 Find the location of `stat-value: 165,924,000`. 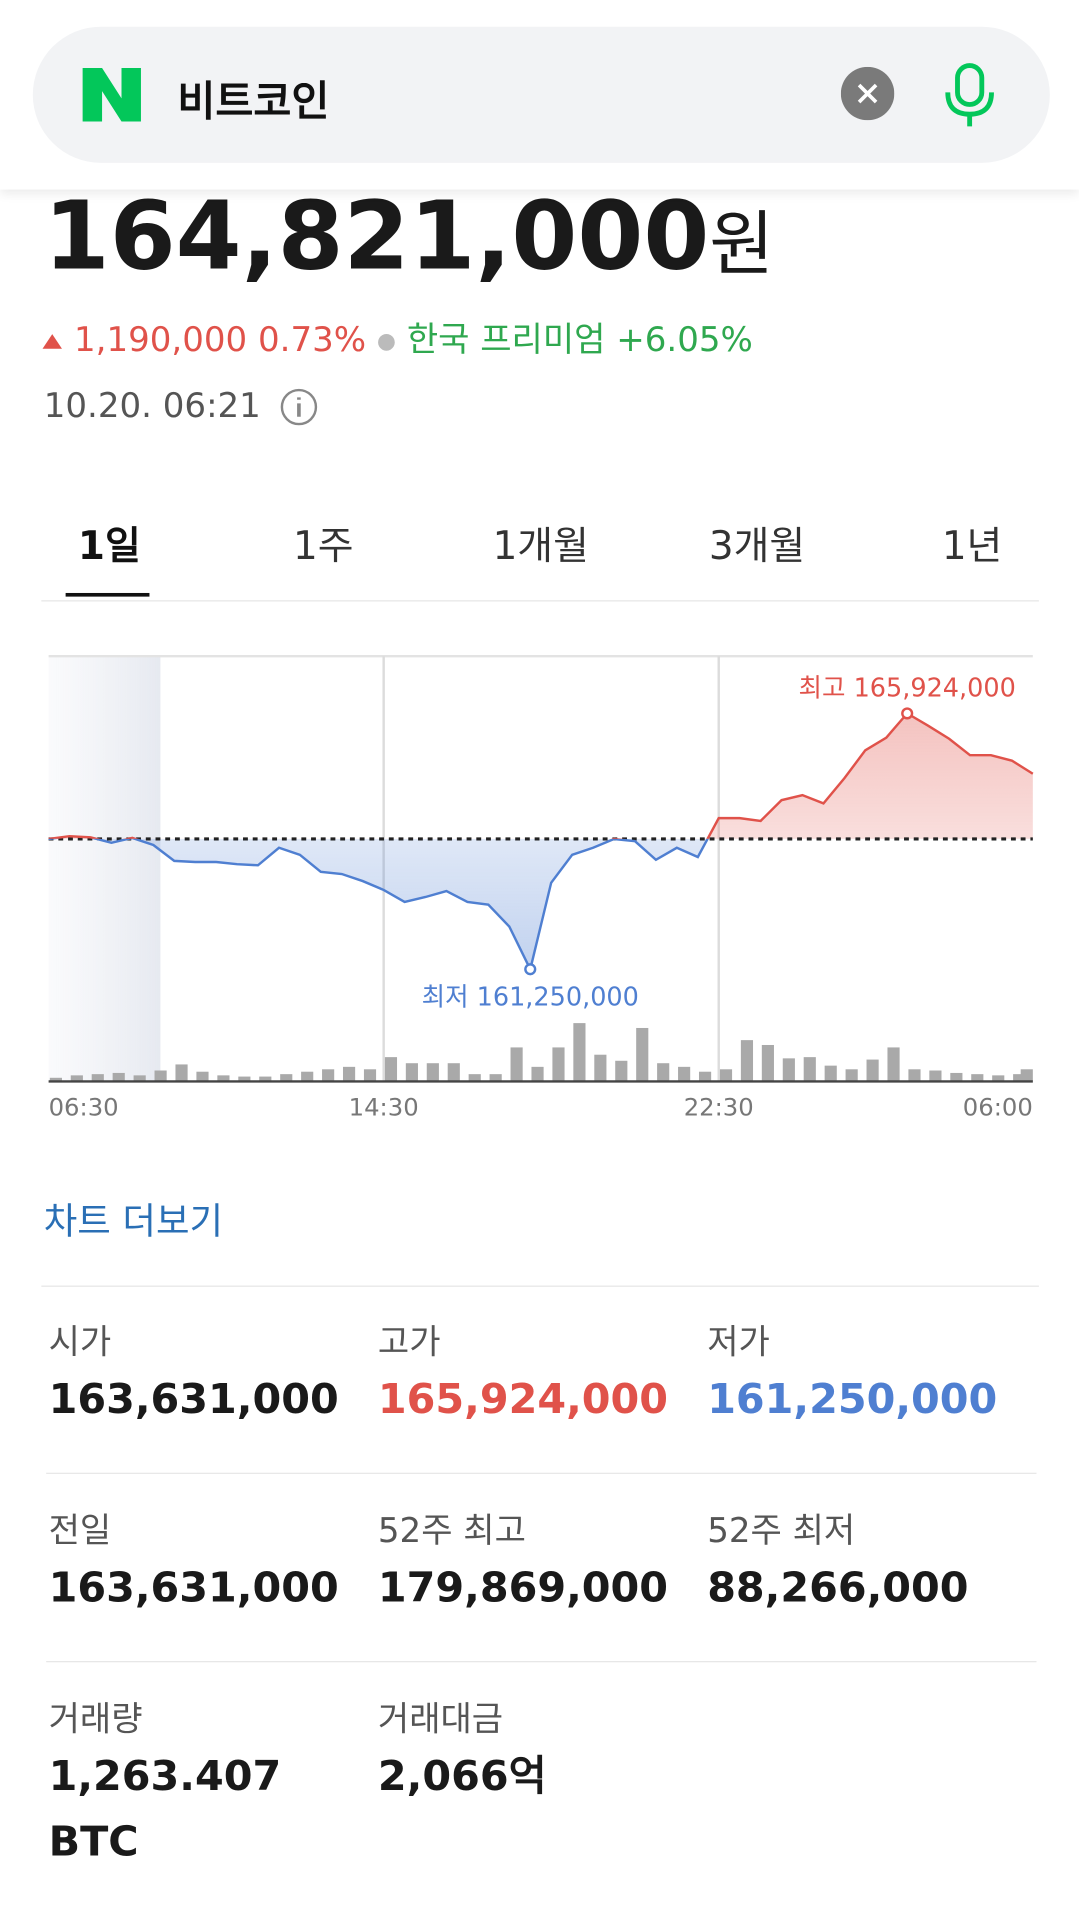

stat-value: 165,924,000 is located at coordinates (523, 1400).